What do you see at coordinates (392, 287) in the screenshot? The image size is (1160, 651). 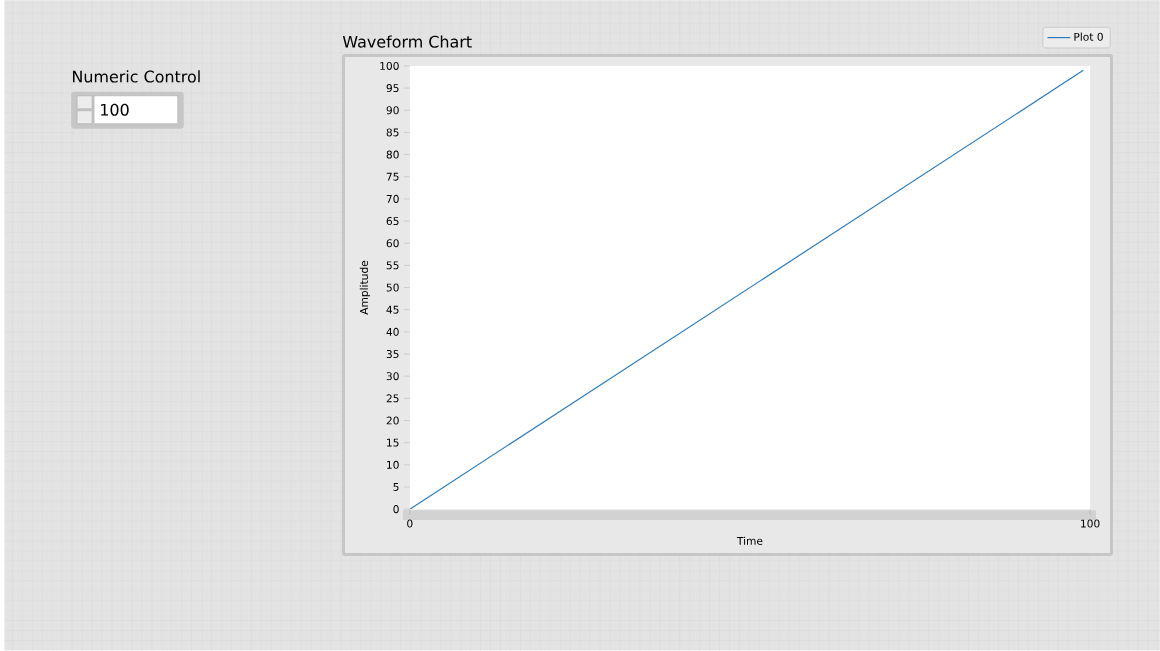 I see `y-tick-label: 50` at bounding box center [392, 287].